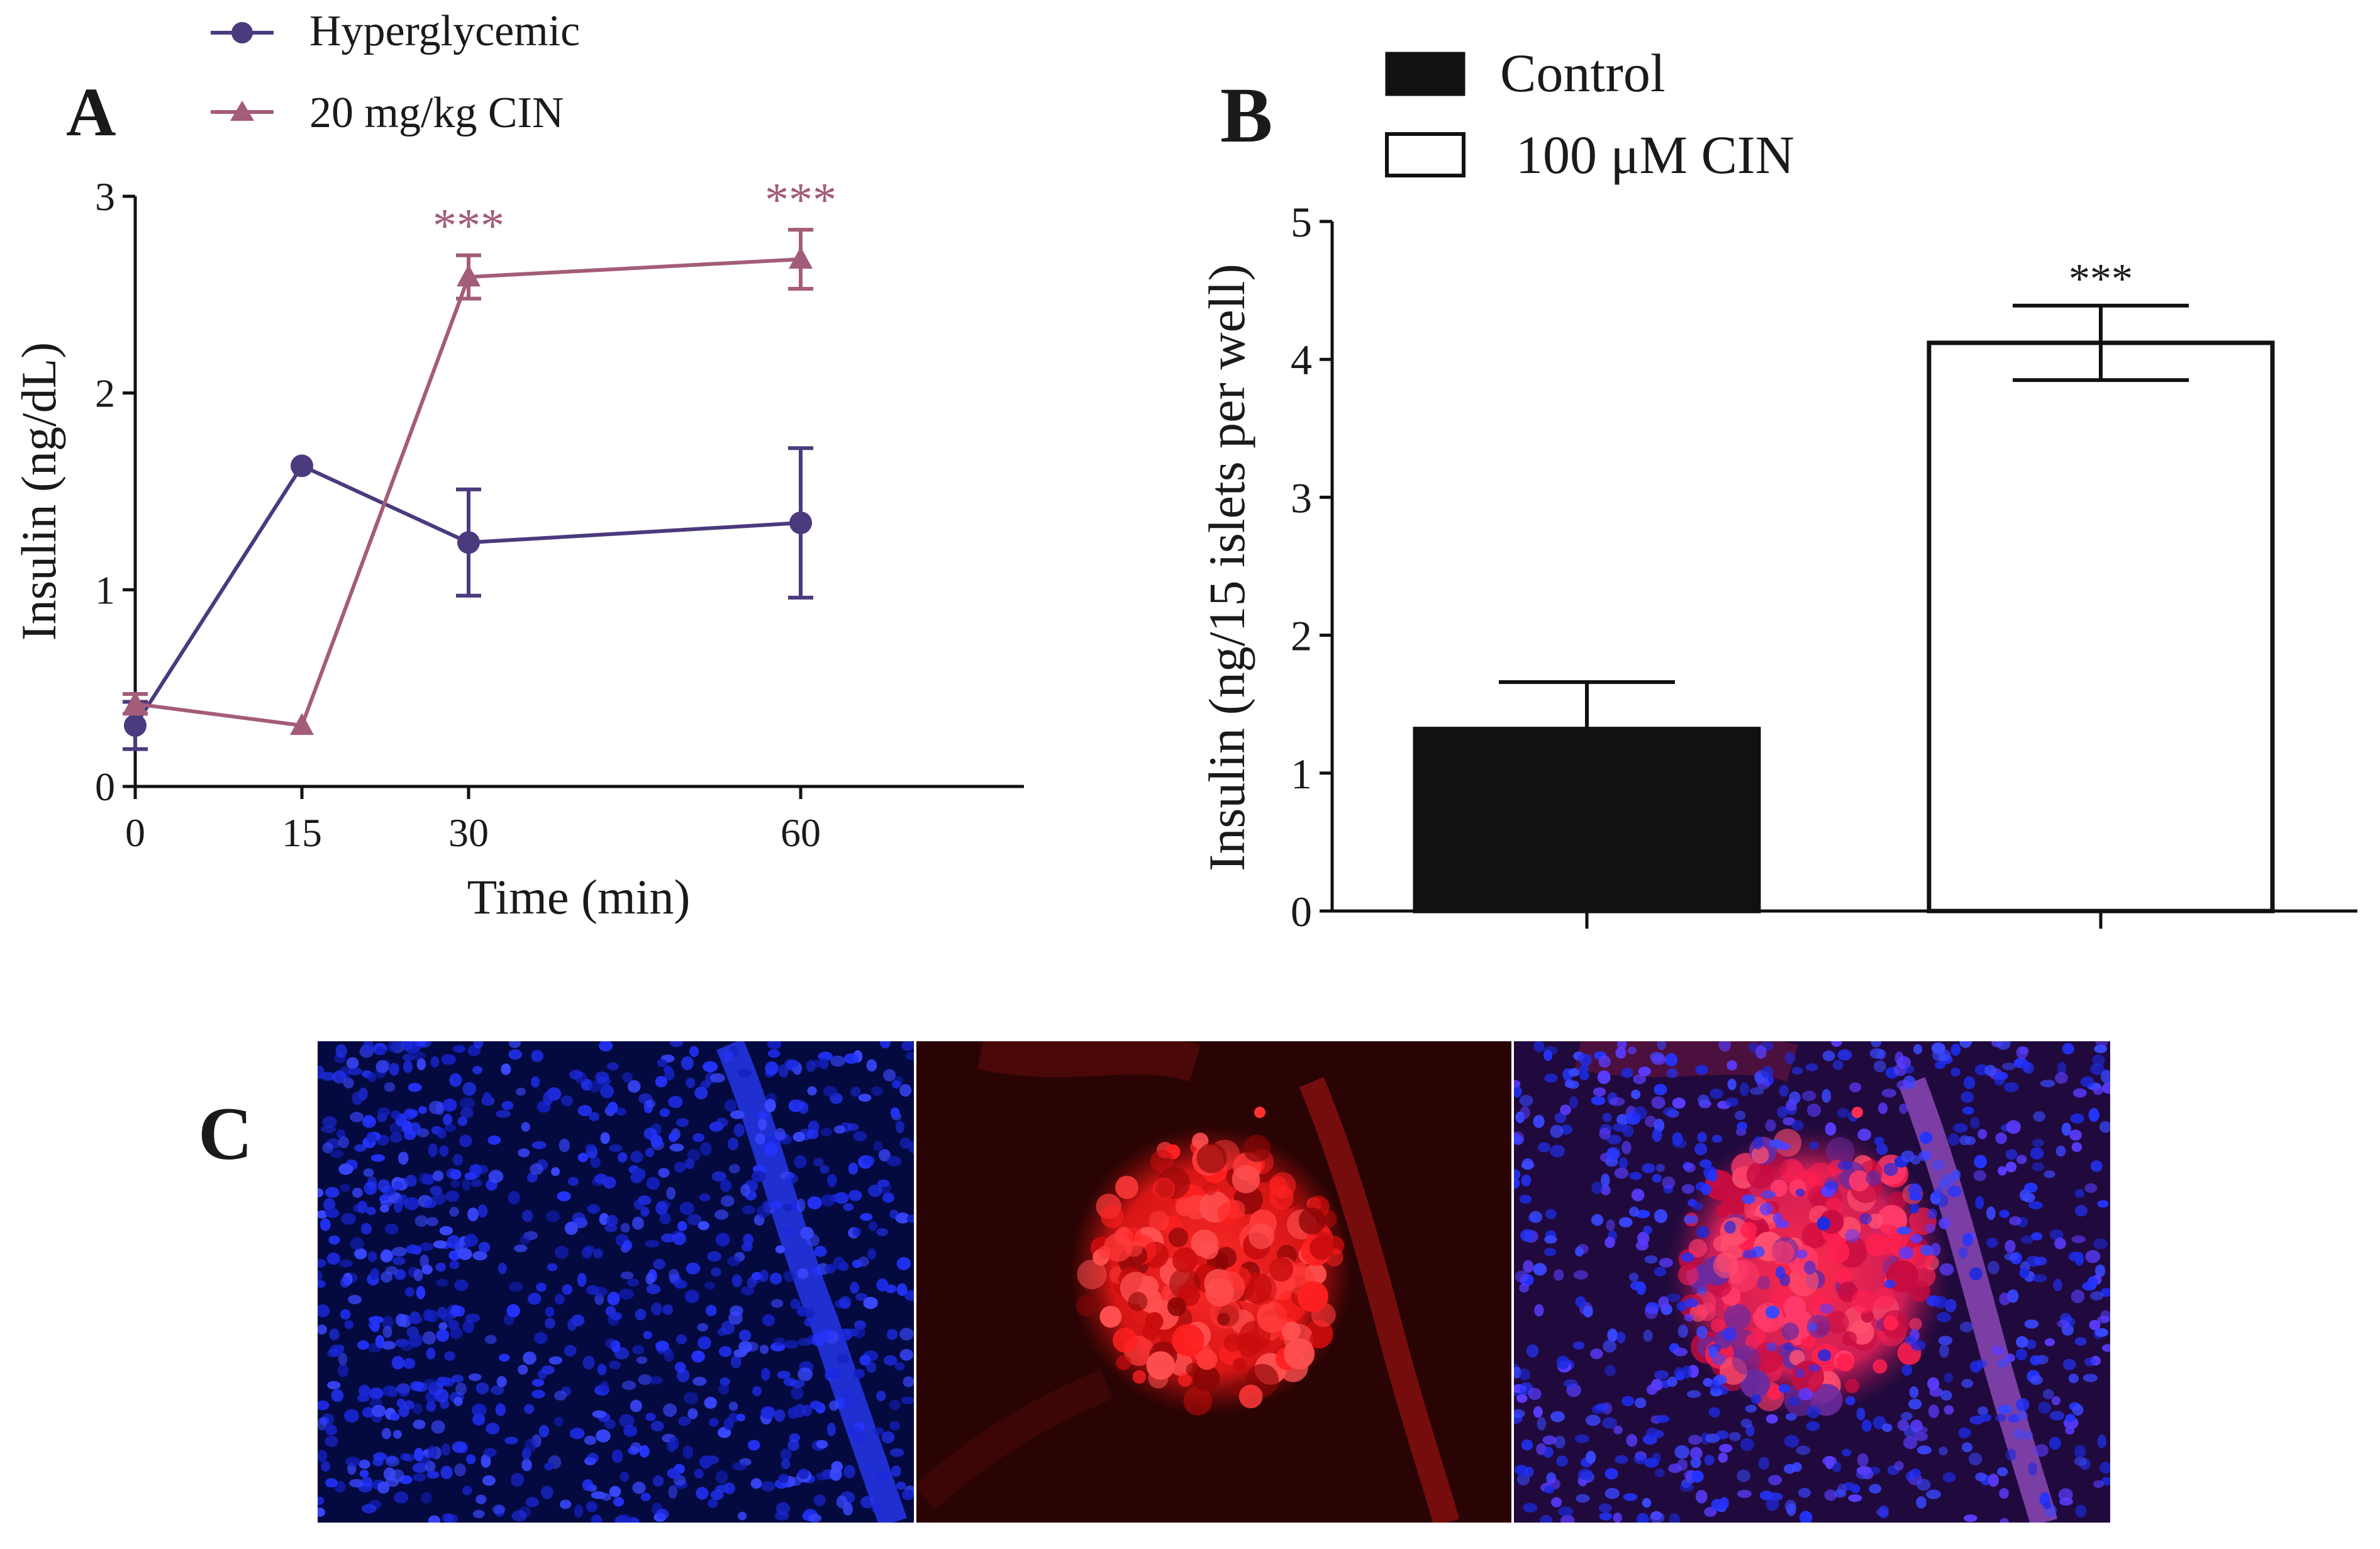  What do you see at coordinates (135, 726) in the screenshot?
I see `data-point-hyperglycemic` at bounding box center [135, 726].